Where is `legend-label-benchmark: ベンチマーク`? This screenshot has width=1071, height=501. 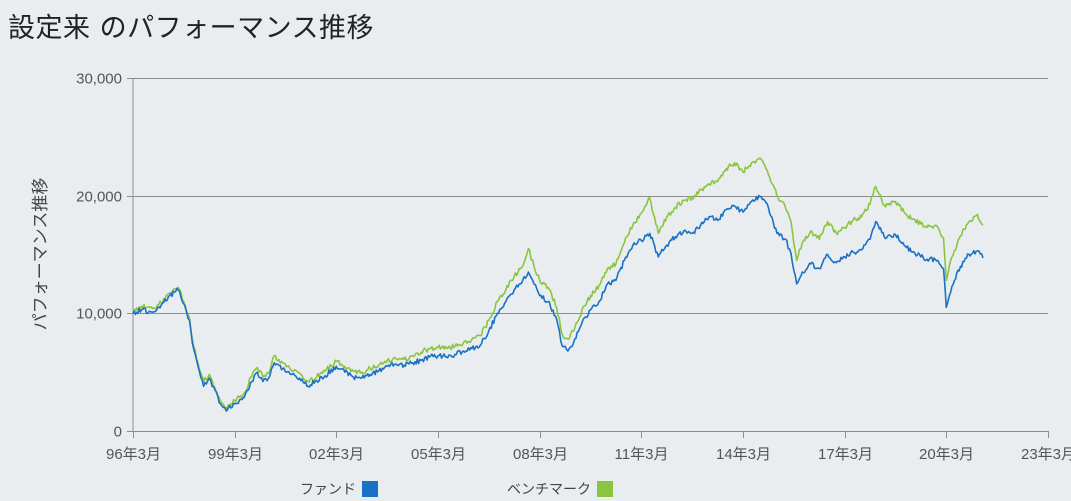 legend-label-benchmark: ベンチマーク is located at coordinates (549, 490).